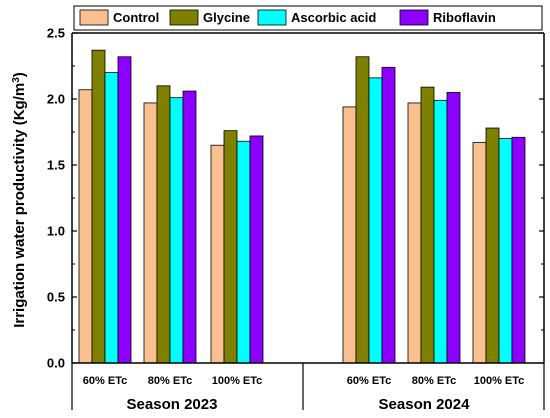 This screenshot has height=418, width=550. What do you see at coordinates (19, 205) in the screenshot?
I see `y-axis-label-main: Irrigation water productivity (Kg/m` at bounding box center [19, 205].